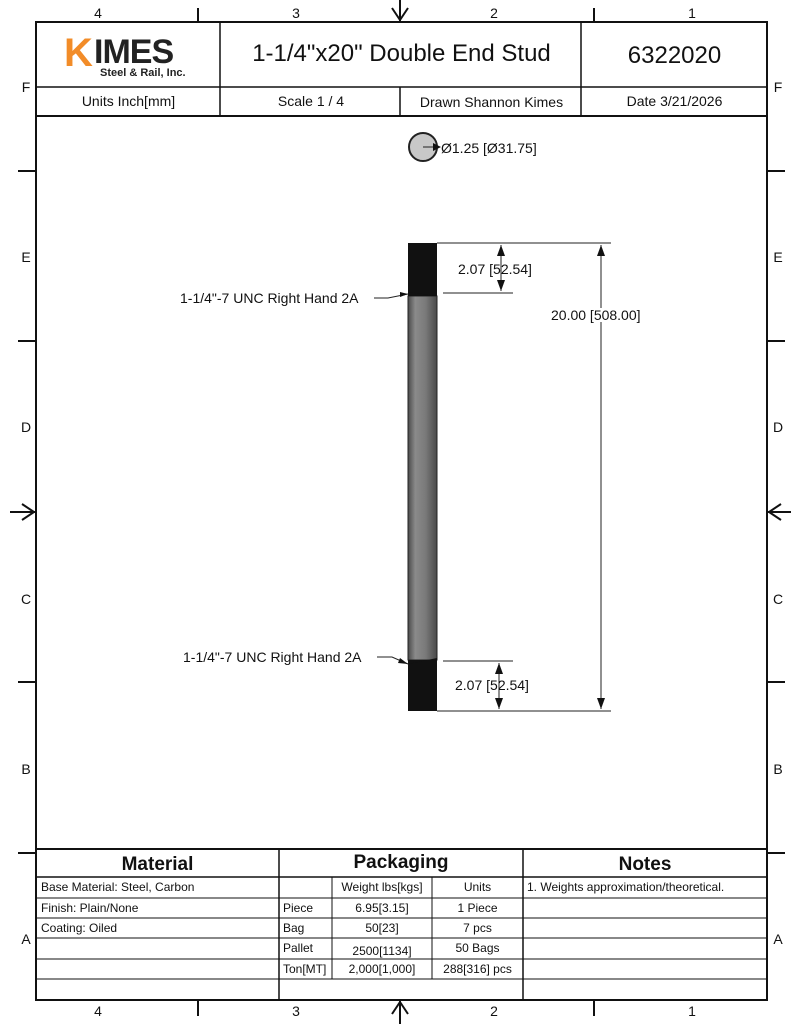  What do you see at coordinates (382, 887) in the screenshot?
I see `packaging-weight-header: Weight lbs[kgs]` at bounding box center [382, 887].